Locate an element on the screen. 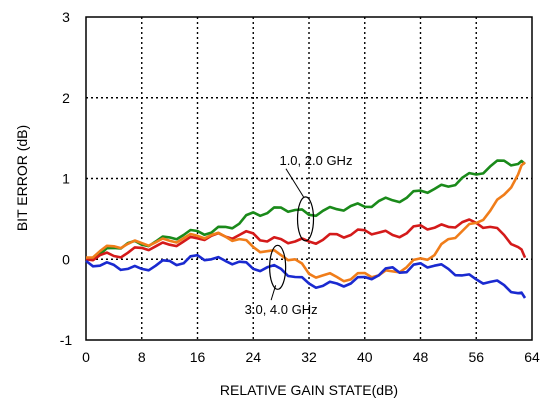 Image resolution: width=557 pixels, height=402 pixels. annotation-label: 1.0, 2.0 GHz is located at coordinates (315, 160).